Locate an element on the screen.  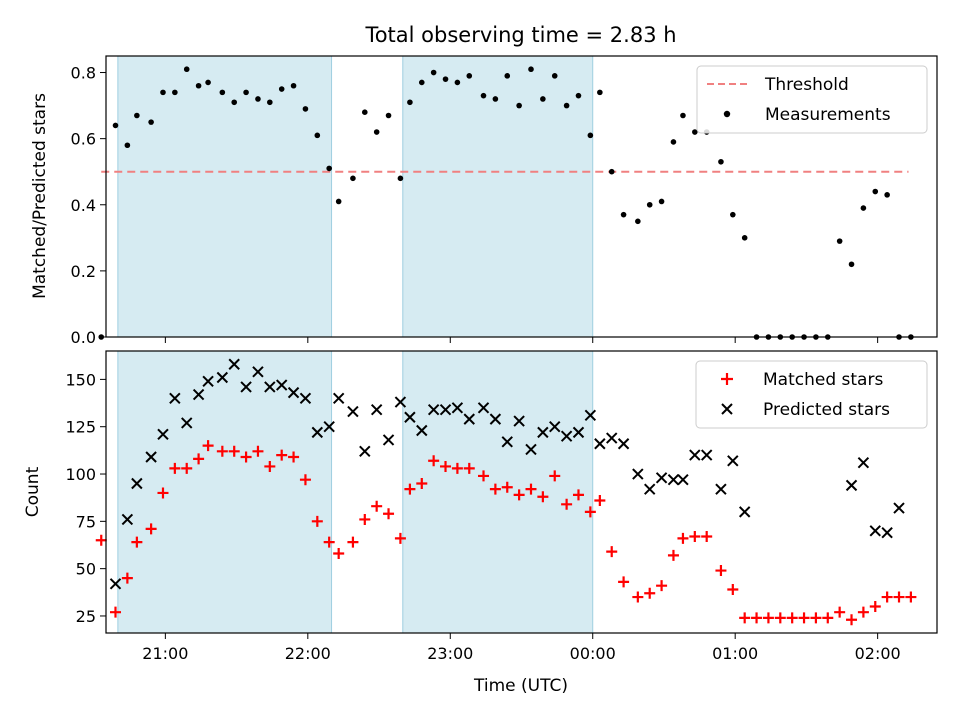
y-tick-label: 0.8 is located at coordinates (83, 73).